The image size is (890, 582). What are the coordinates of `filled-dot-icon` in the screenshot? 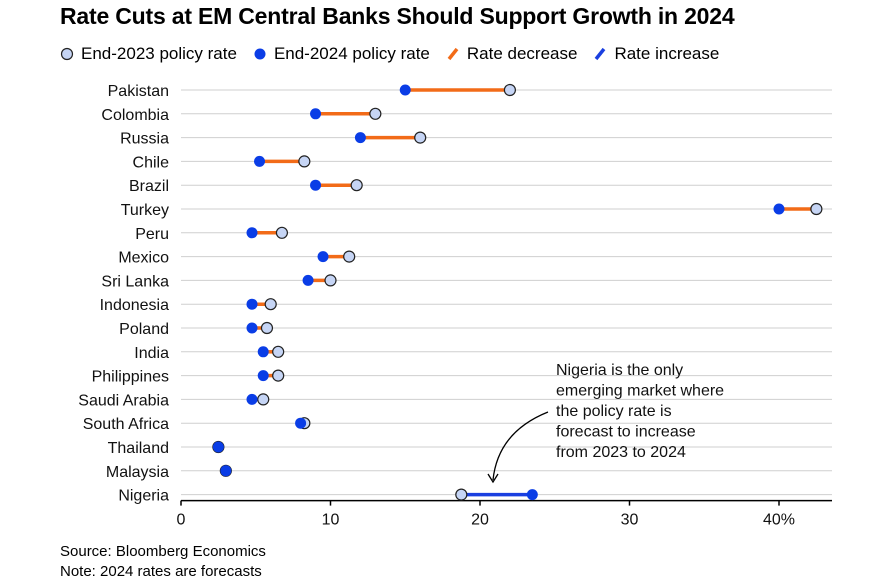 It's located at (260, 54).